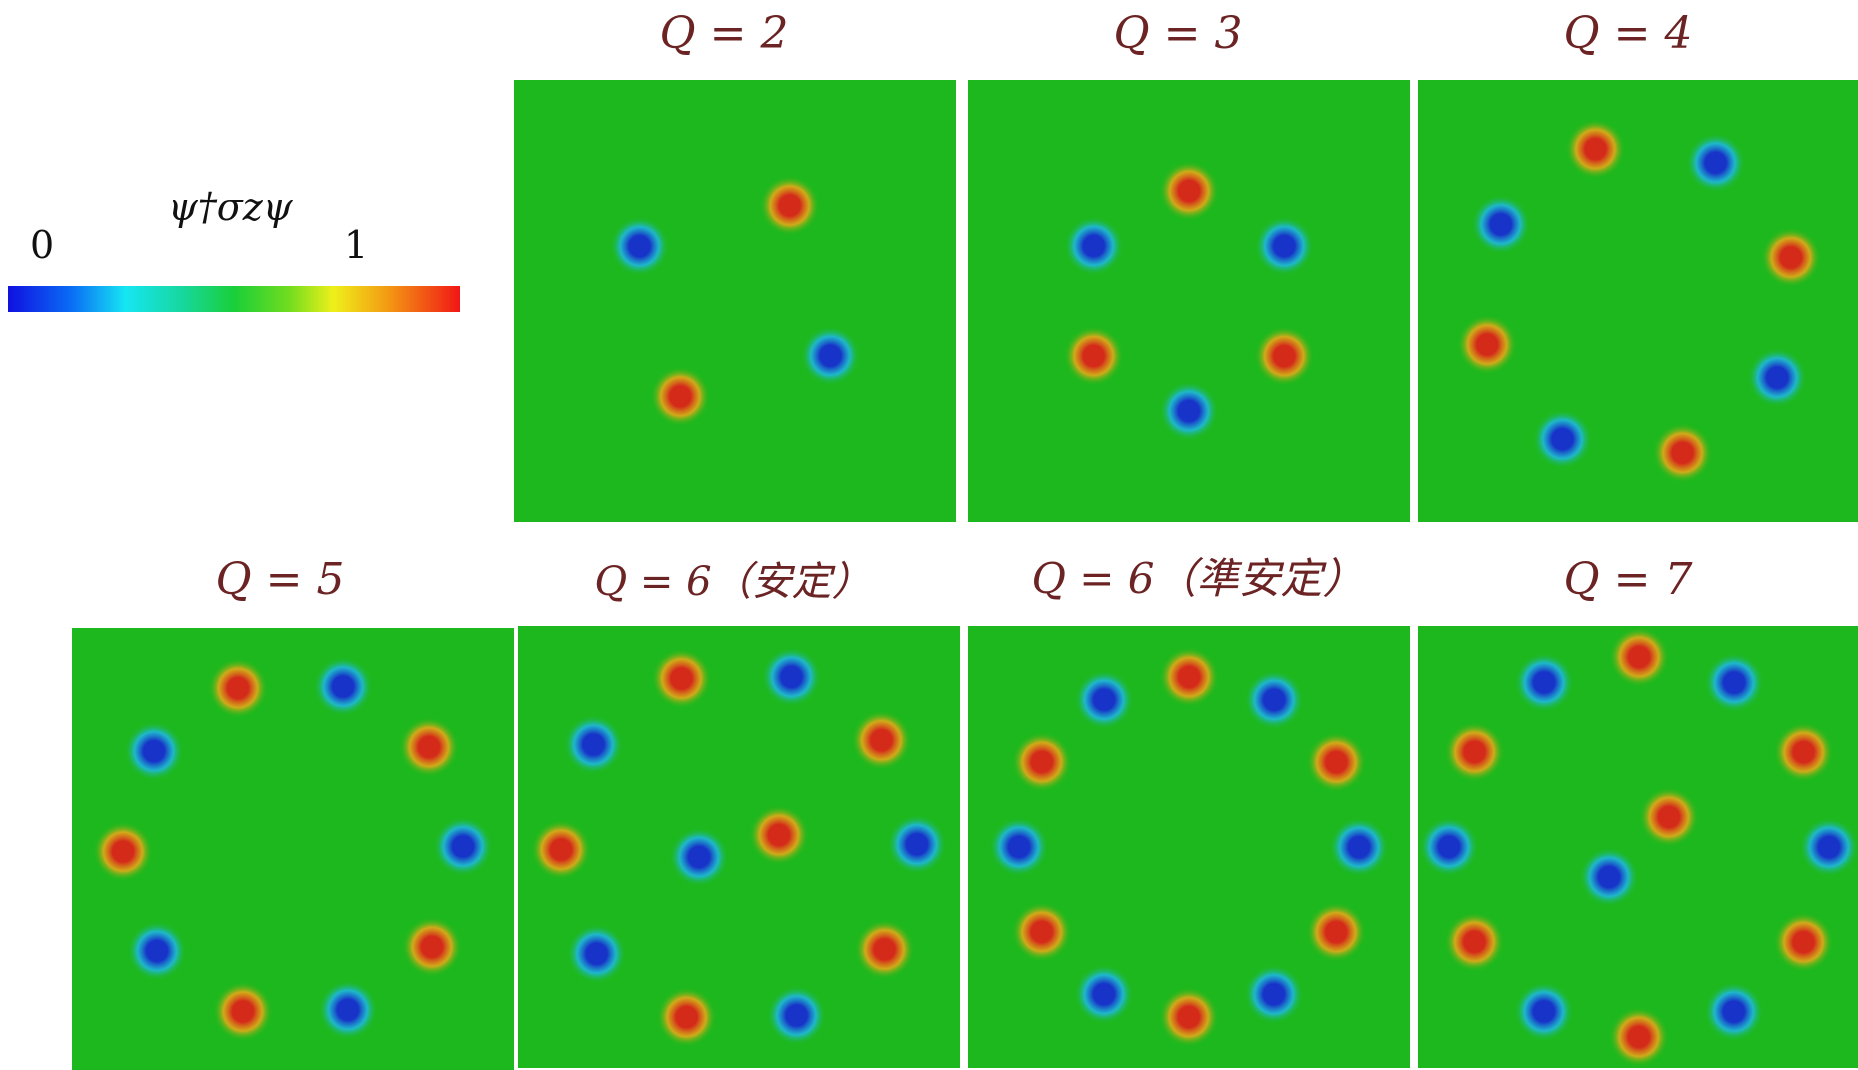 The width and height of the screenshot is (1858, 1070). What do you see at coordinates (234, 299) in the screenshot?
I see `colorbar` at bounding box center [234, 299].